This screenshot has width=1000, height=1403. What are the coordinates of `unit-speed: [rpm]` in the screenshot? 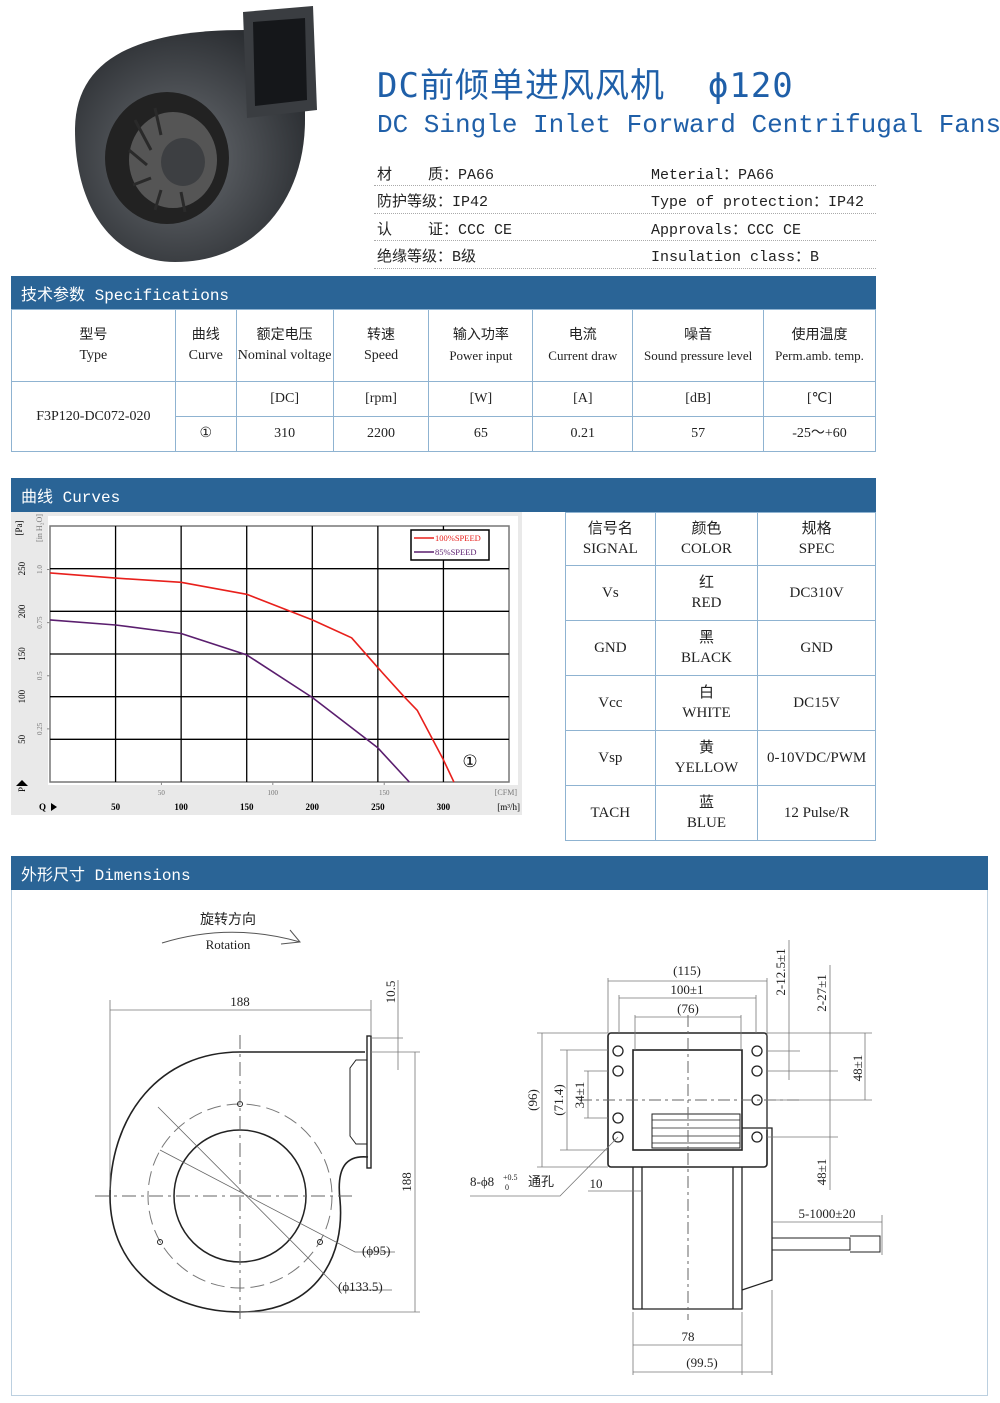 It's located at (381, 399).